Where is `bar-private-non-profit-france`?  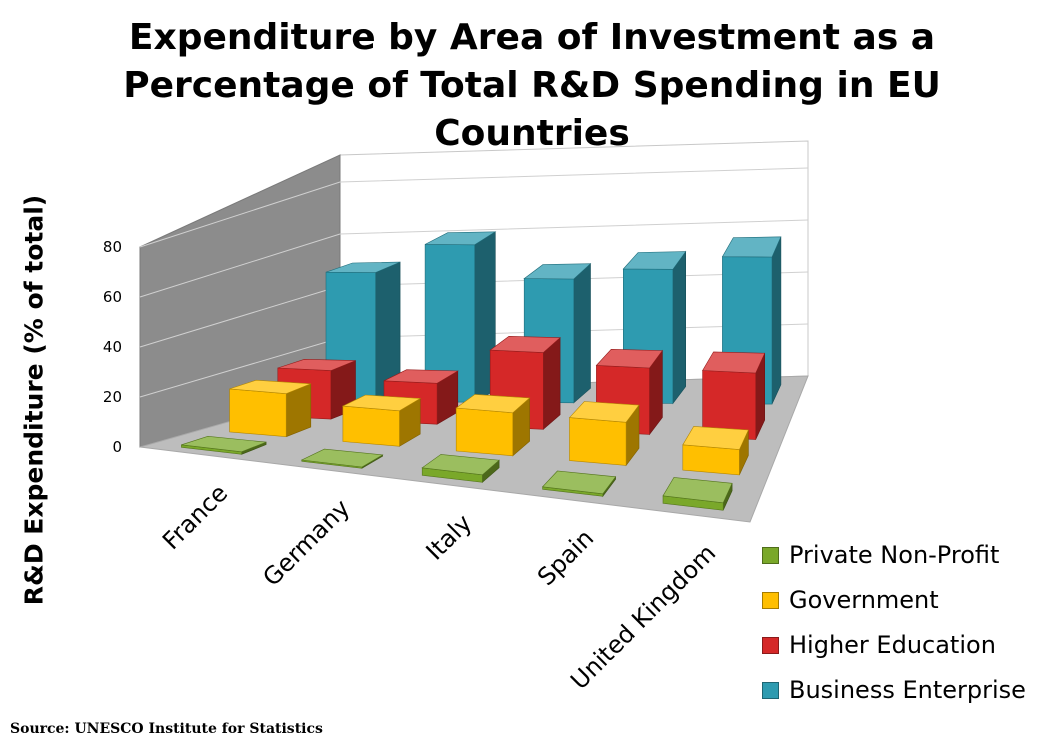 bar-private-non-profit-france is located at coordinates (224, 445).